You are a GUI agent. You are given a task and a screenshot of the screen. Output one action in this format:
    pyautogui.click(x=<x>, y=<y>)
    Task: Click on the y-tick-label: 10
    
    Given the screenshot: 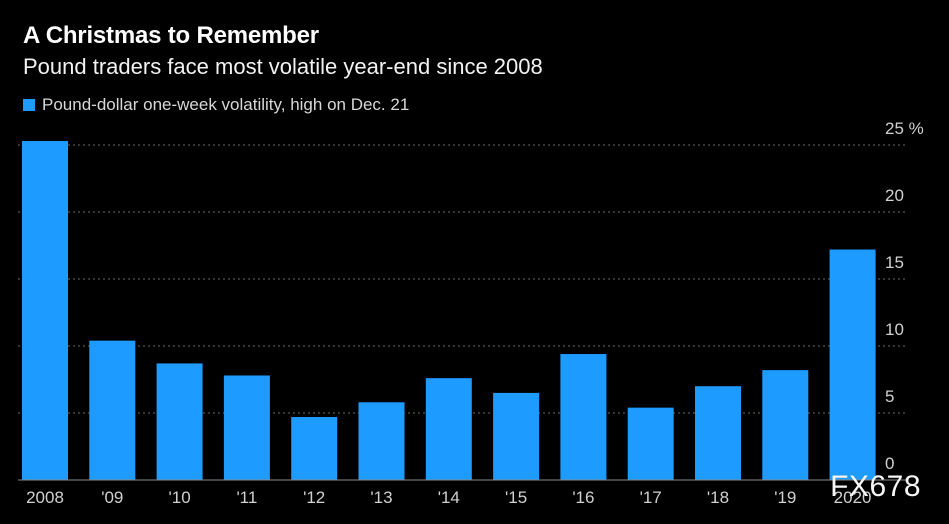 What is the action you would take?
    pyautogui.click(x=894, y=329)
    